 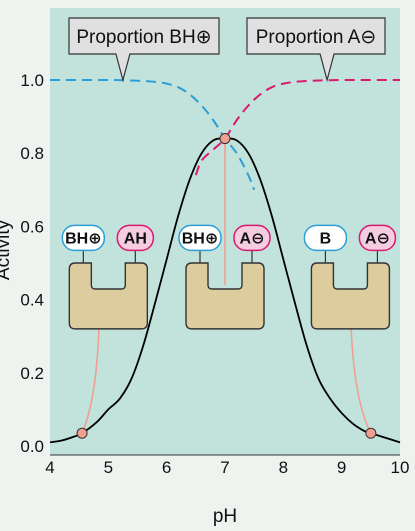 I want to click on x-tick-labels: 4 5 6 7 8 9 10, so click(x=227, y=467).